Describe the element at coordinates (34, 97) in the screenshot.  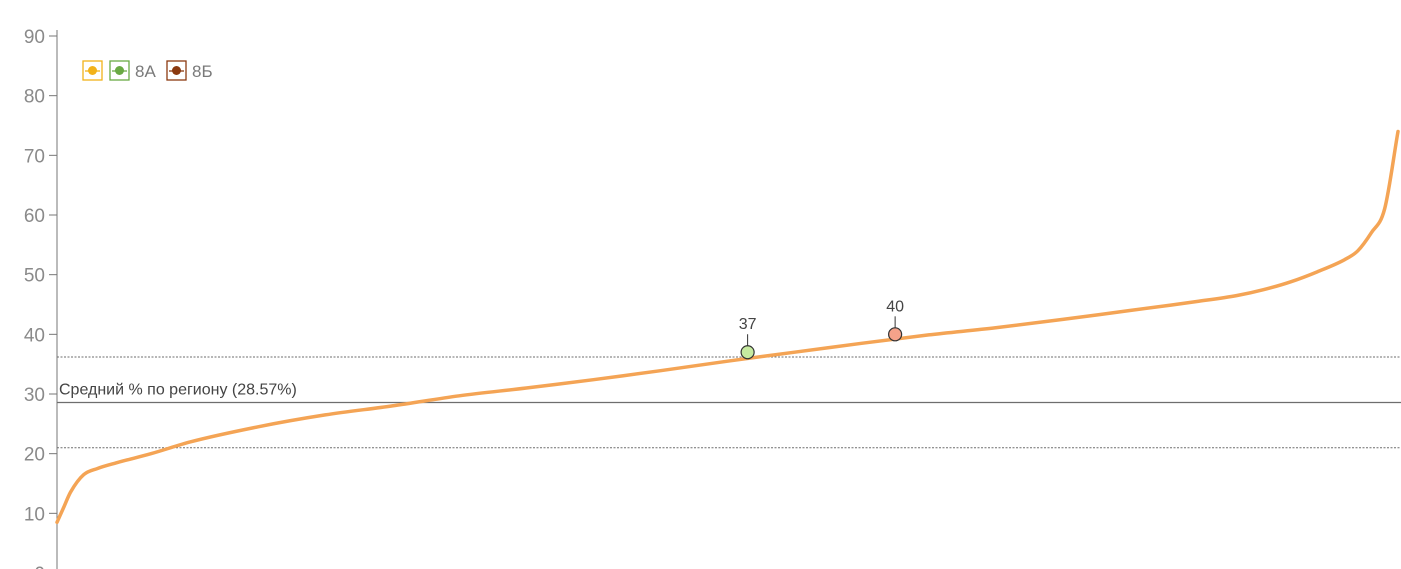
I see `y-tick-label: 80` at that location.